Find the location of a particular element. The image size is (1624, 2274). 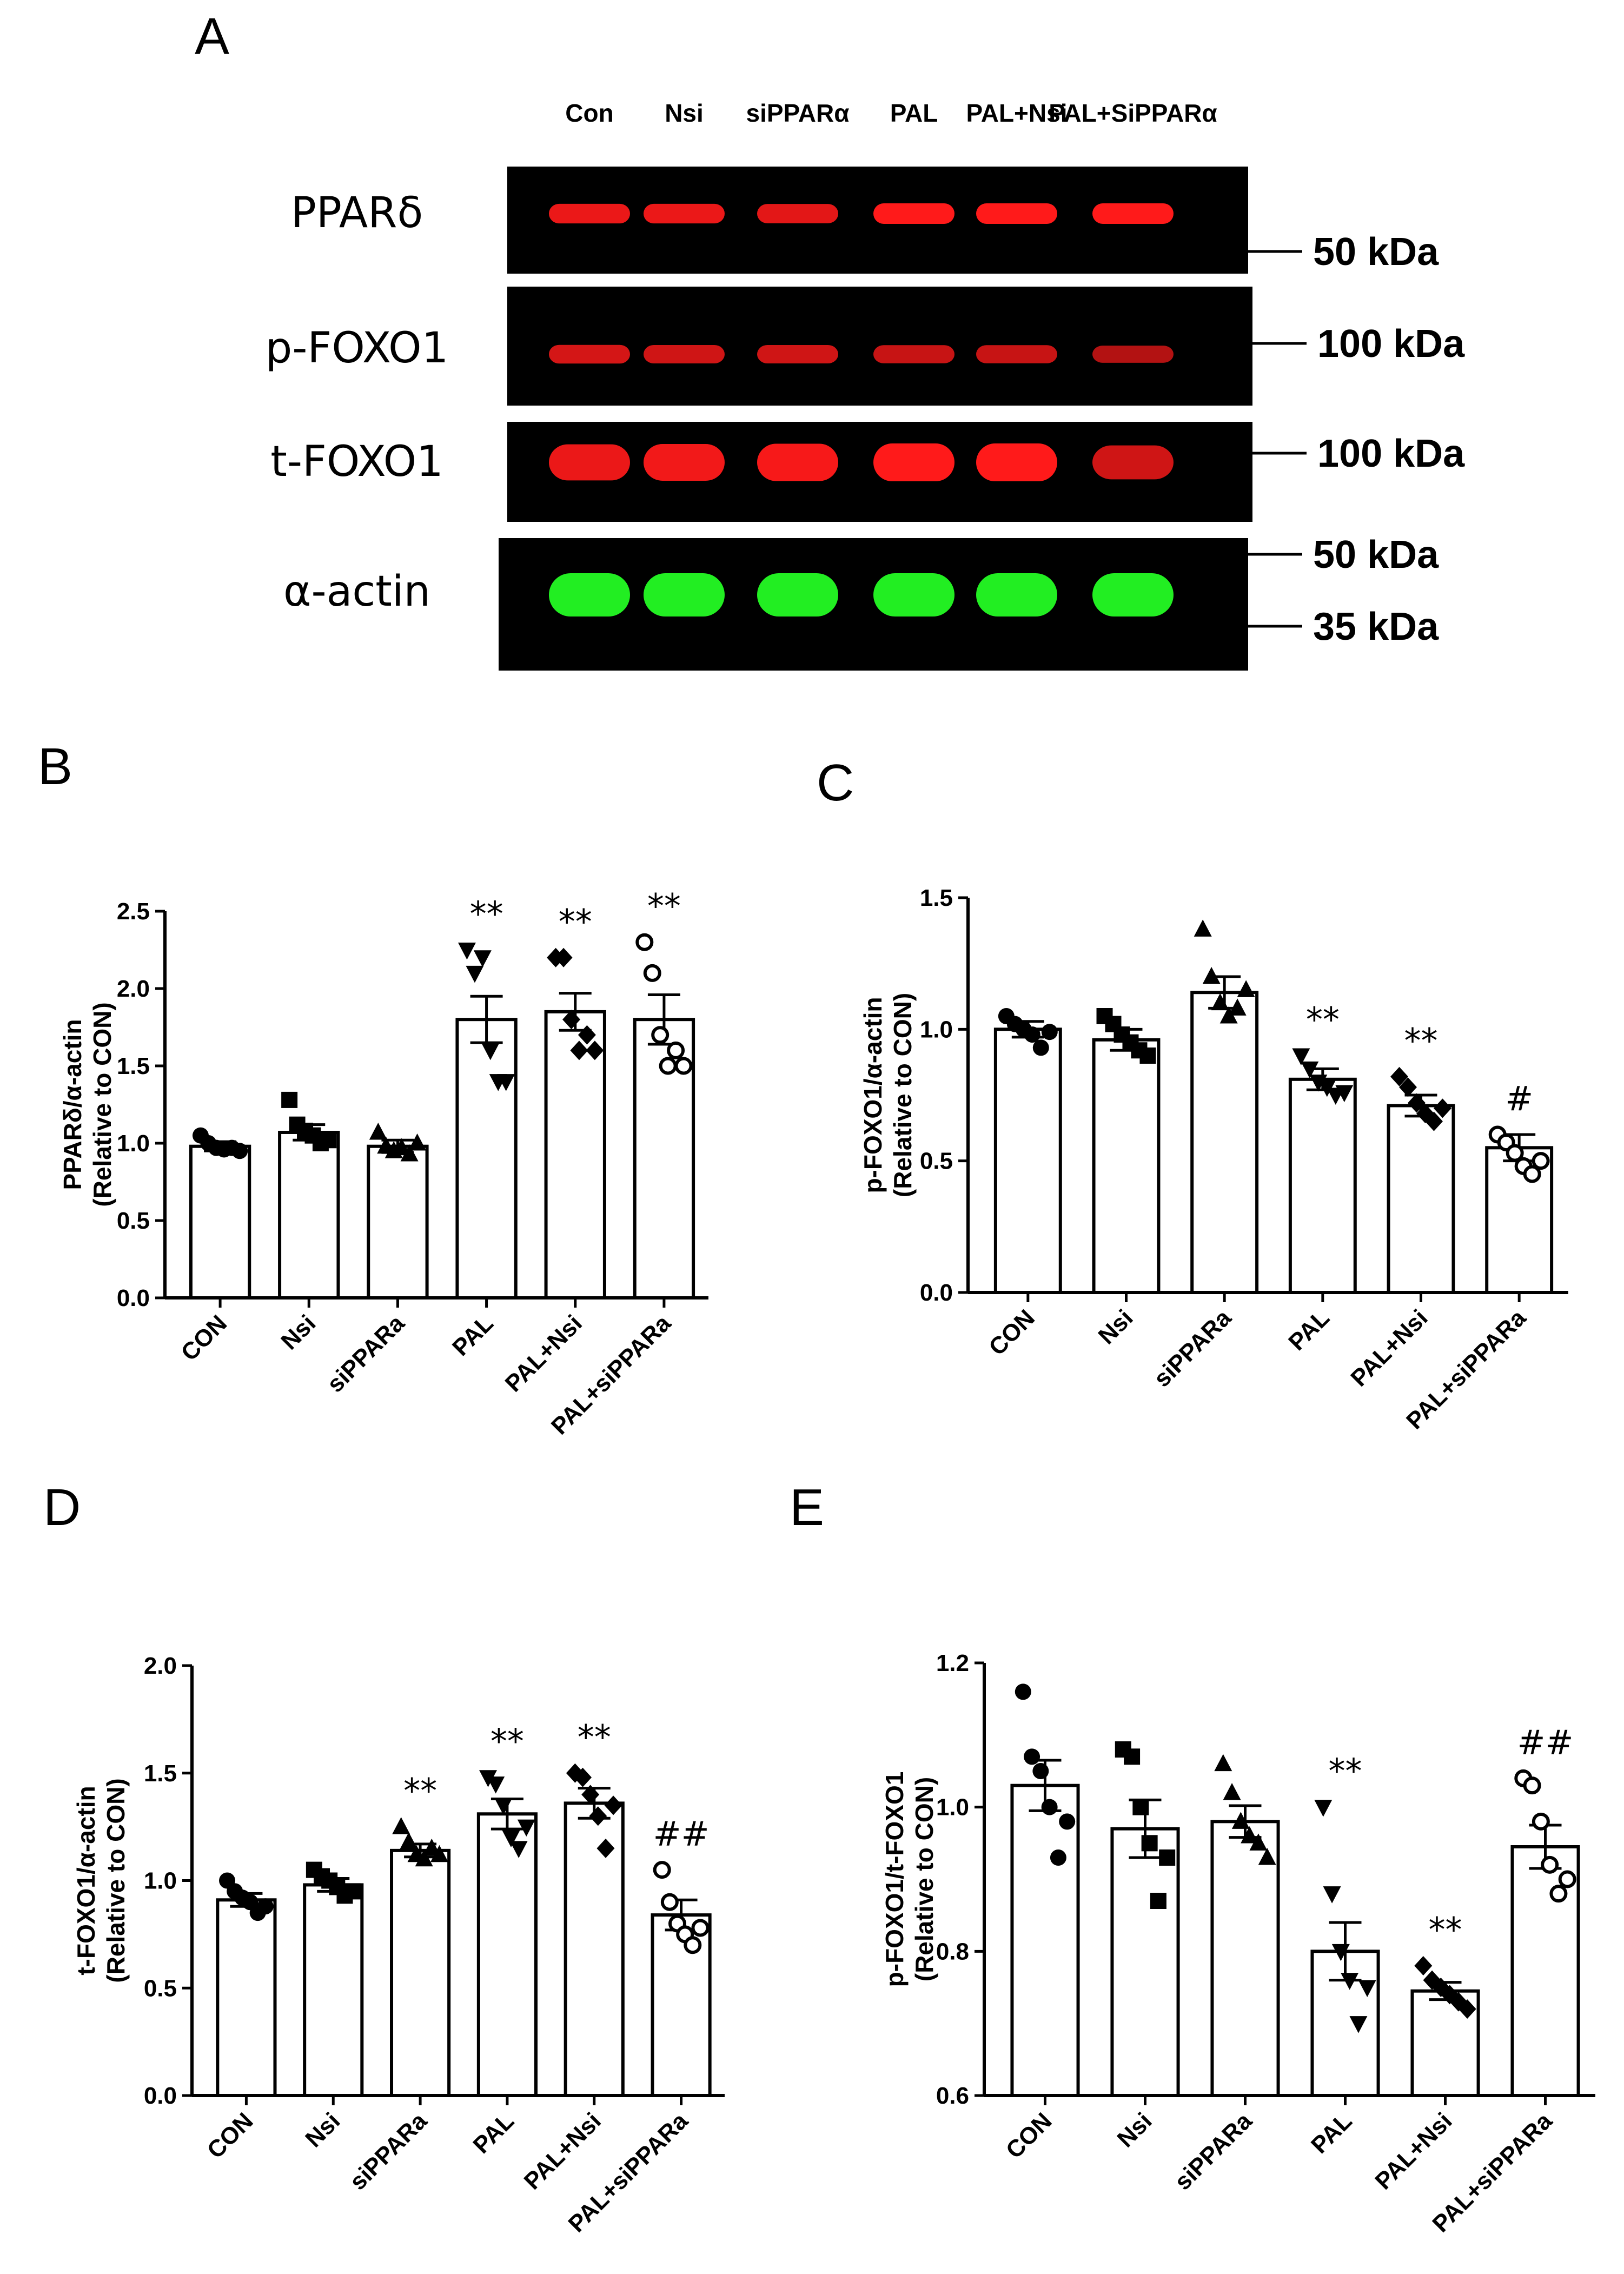

y-tick-label: 0.0 is located at coordinates (160, 2096).